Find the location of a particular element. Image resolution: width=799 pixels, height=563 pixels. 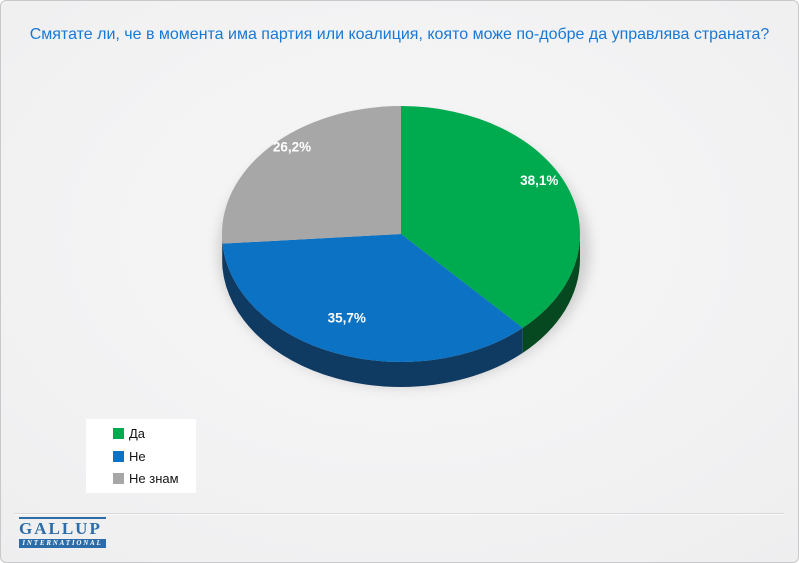

data-label-0: 38,1% is located at coordinates (539, 180).